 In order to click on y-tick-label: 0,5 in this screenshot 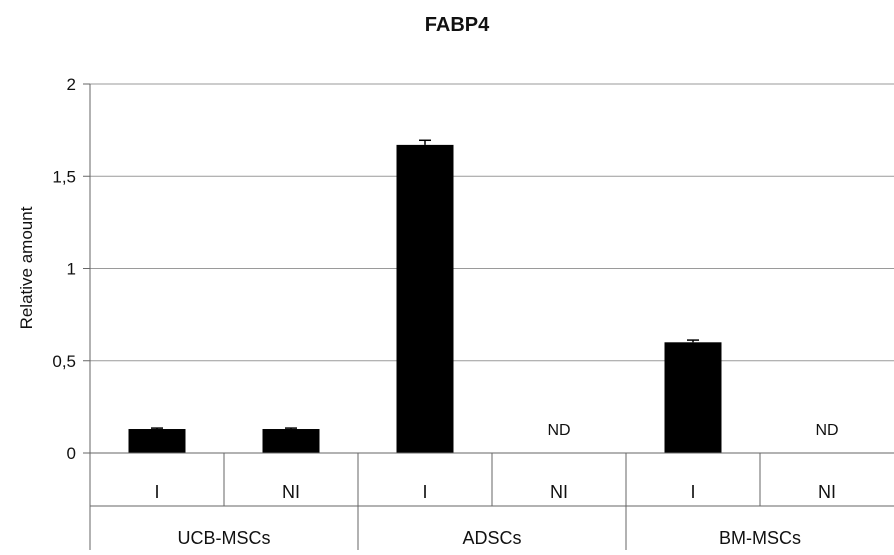, I will do `click(64, 361)`.